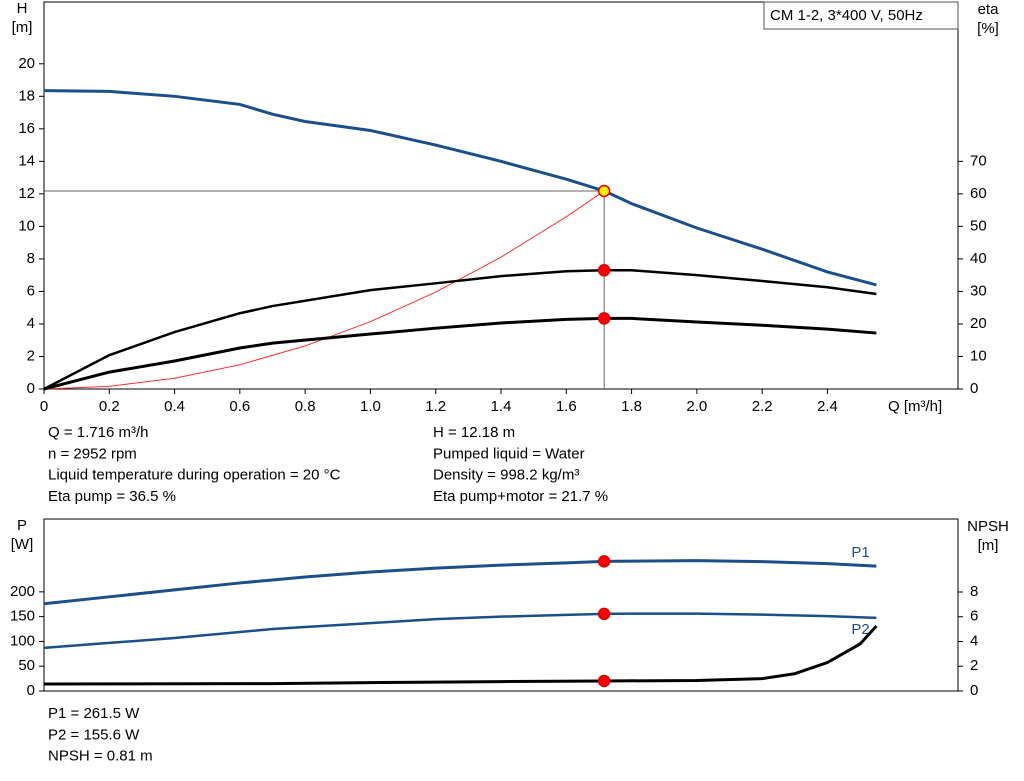 The image size is (1024, 781). I want to click on info-line: Q = 1.716 m³/h, so click(98, 432).